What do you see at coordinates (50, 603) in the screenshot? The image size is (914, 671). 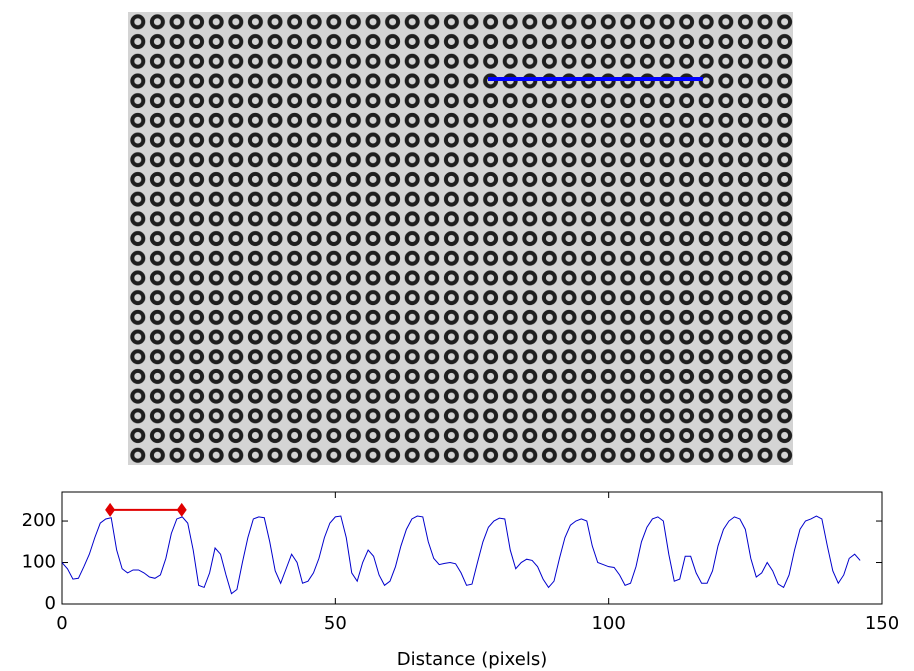 I see `y-tick-label: 0` at bounding box center [50, 603].